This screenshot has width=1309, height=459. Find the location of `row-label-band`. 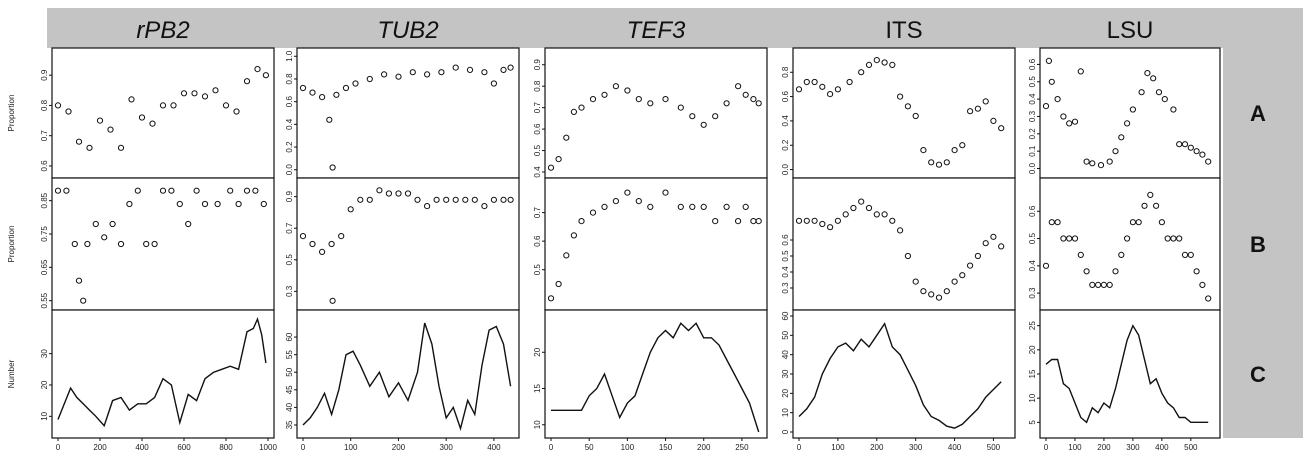

row-label-band is located at coordinates (1263, 223).